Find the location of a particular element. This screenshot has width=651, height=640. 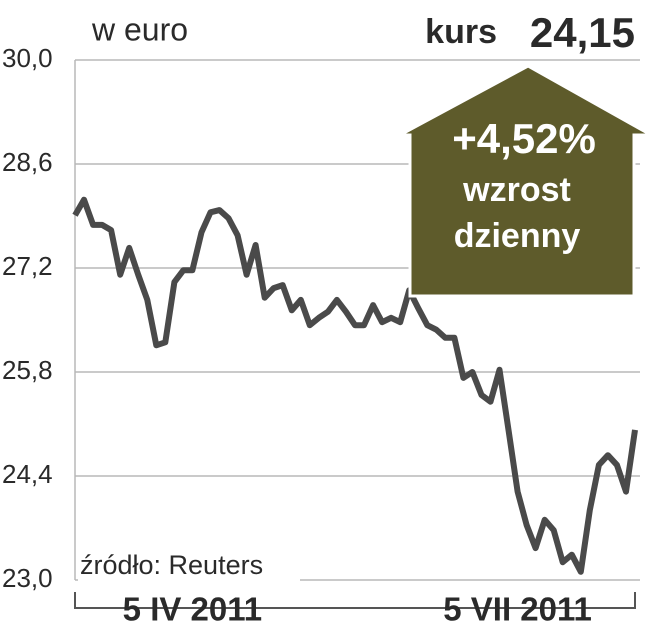

y-tick-label: 30,0 is located at coordinates (27, 58).